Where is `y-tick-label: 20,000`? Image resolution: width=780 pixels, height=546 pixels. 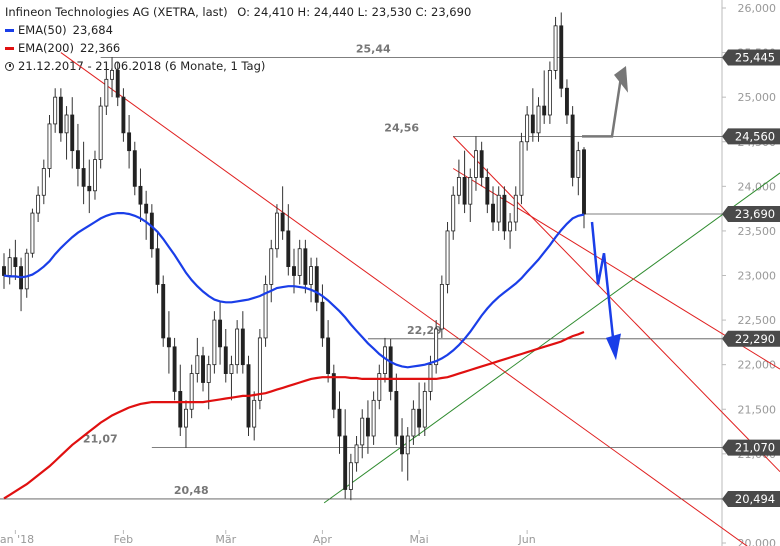 y-tick-label: 20,000 is located at coordinates (757, 541).